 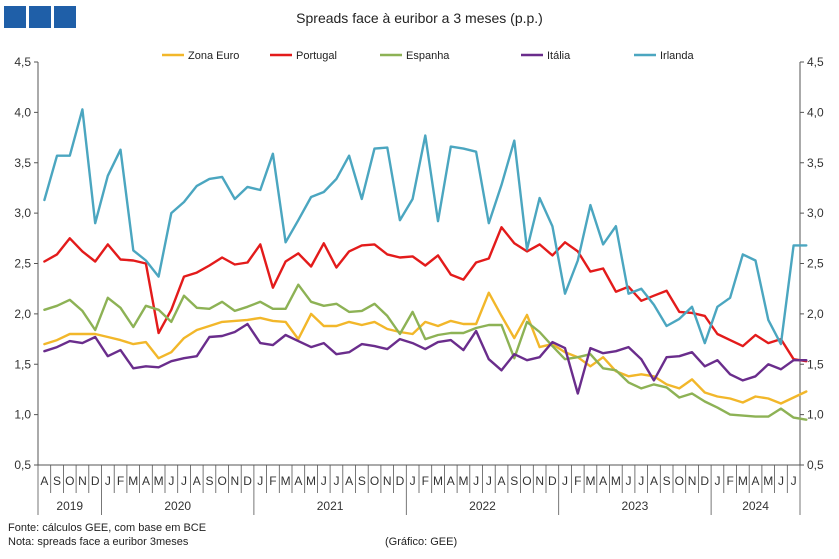 I want to click on y-tick-label-right: 1,5, so click(x=815, y=364).